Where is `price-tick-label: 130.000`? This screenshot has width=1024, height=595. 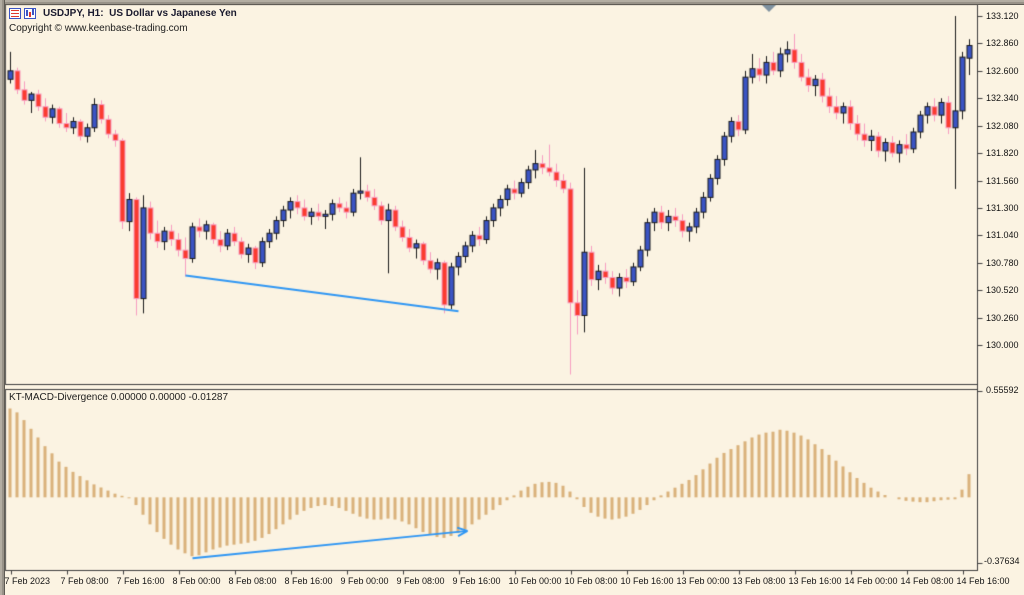 price-tick-label: 130.000 is located at coordinates (1002, 345).